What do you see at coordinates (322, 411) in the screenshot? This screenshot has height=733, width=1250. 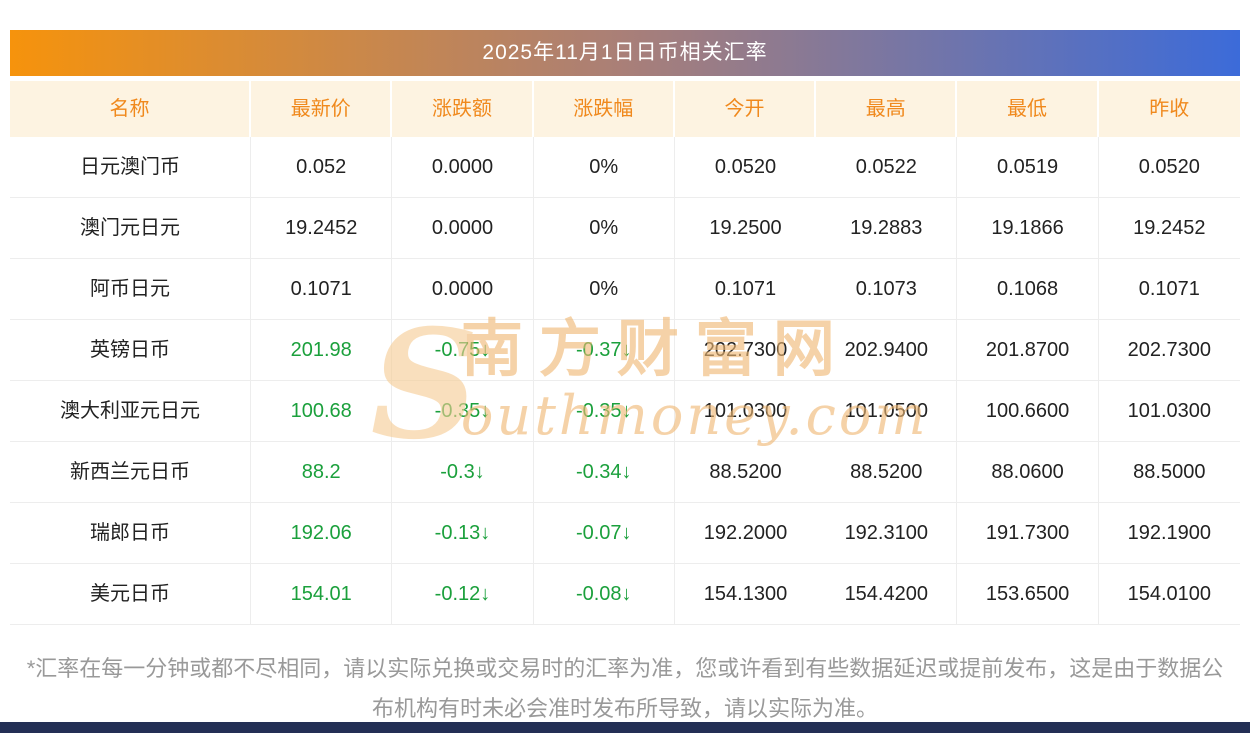 I see `latest-price-cell: 100.68` at bounding box center [322, 411].